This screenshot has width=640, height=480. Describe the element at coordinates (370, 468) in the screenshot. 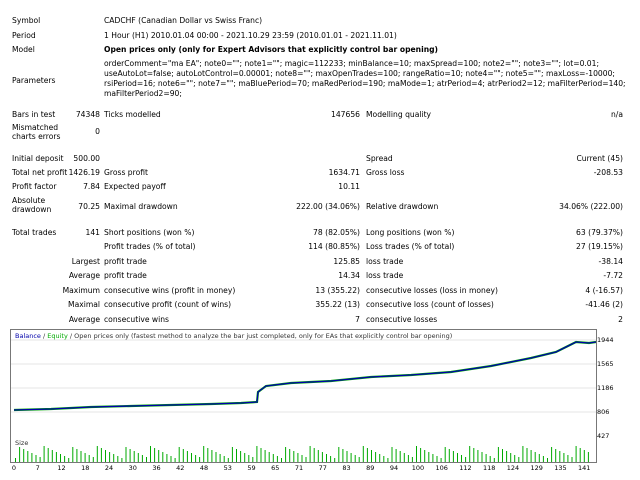

I see `x-tick-label: 89` at that location.